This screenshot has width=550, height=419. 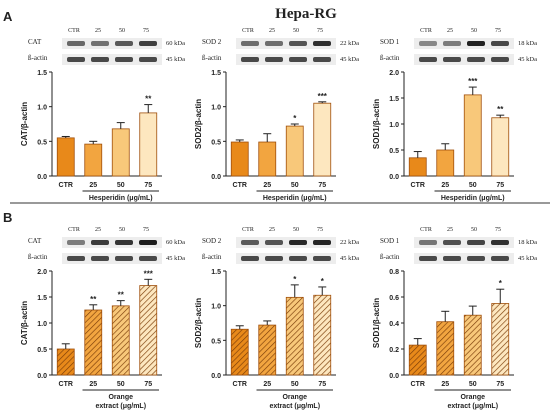 I want to click on y-axis-label: CAT/β-actin, so click(x=24, y=323).